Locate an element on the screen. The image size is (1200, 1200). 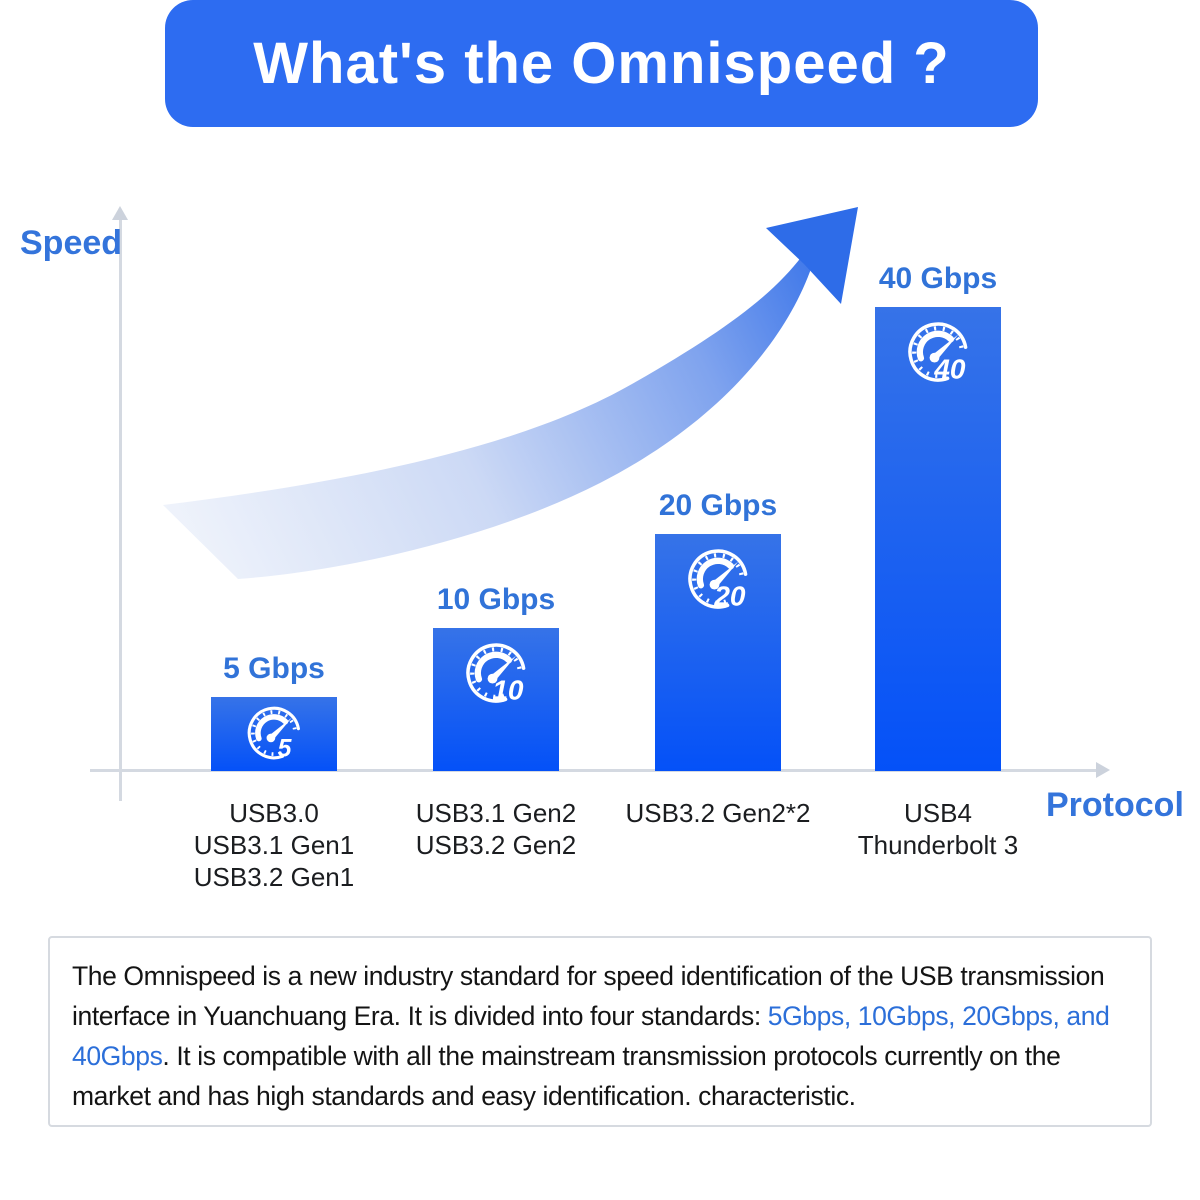
bar-10gbps: 10 is located at coordinates (496, 699).